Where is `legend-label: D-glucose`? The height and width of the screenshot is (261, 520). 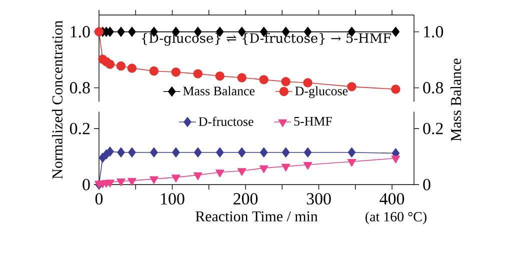 legend-label: D-glucose is located at coordinates (321, 92).